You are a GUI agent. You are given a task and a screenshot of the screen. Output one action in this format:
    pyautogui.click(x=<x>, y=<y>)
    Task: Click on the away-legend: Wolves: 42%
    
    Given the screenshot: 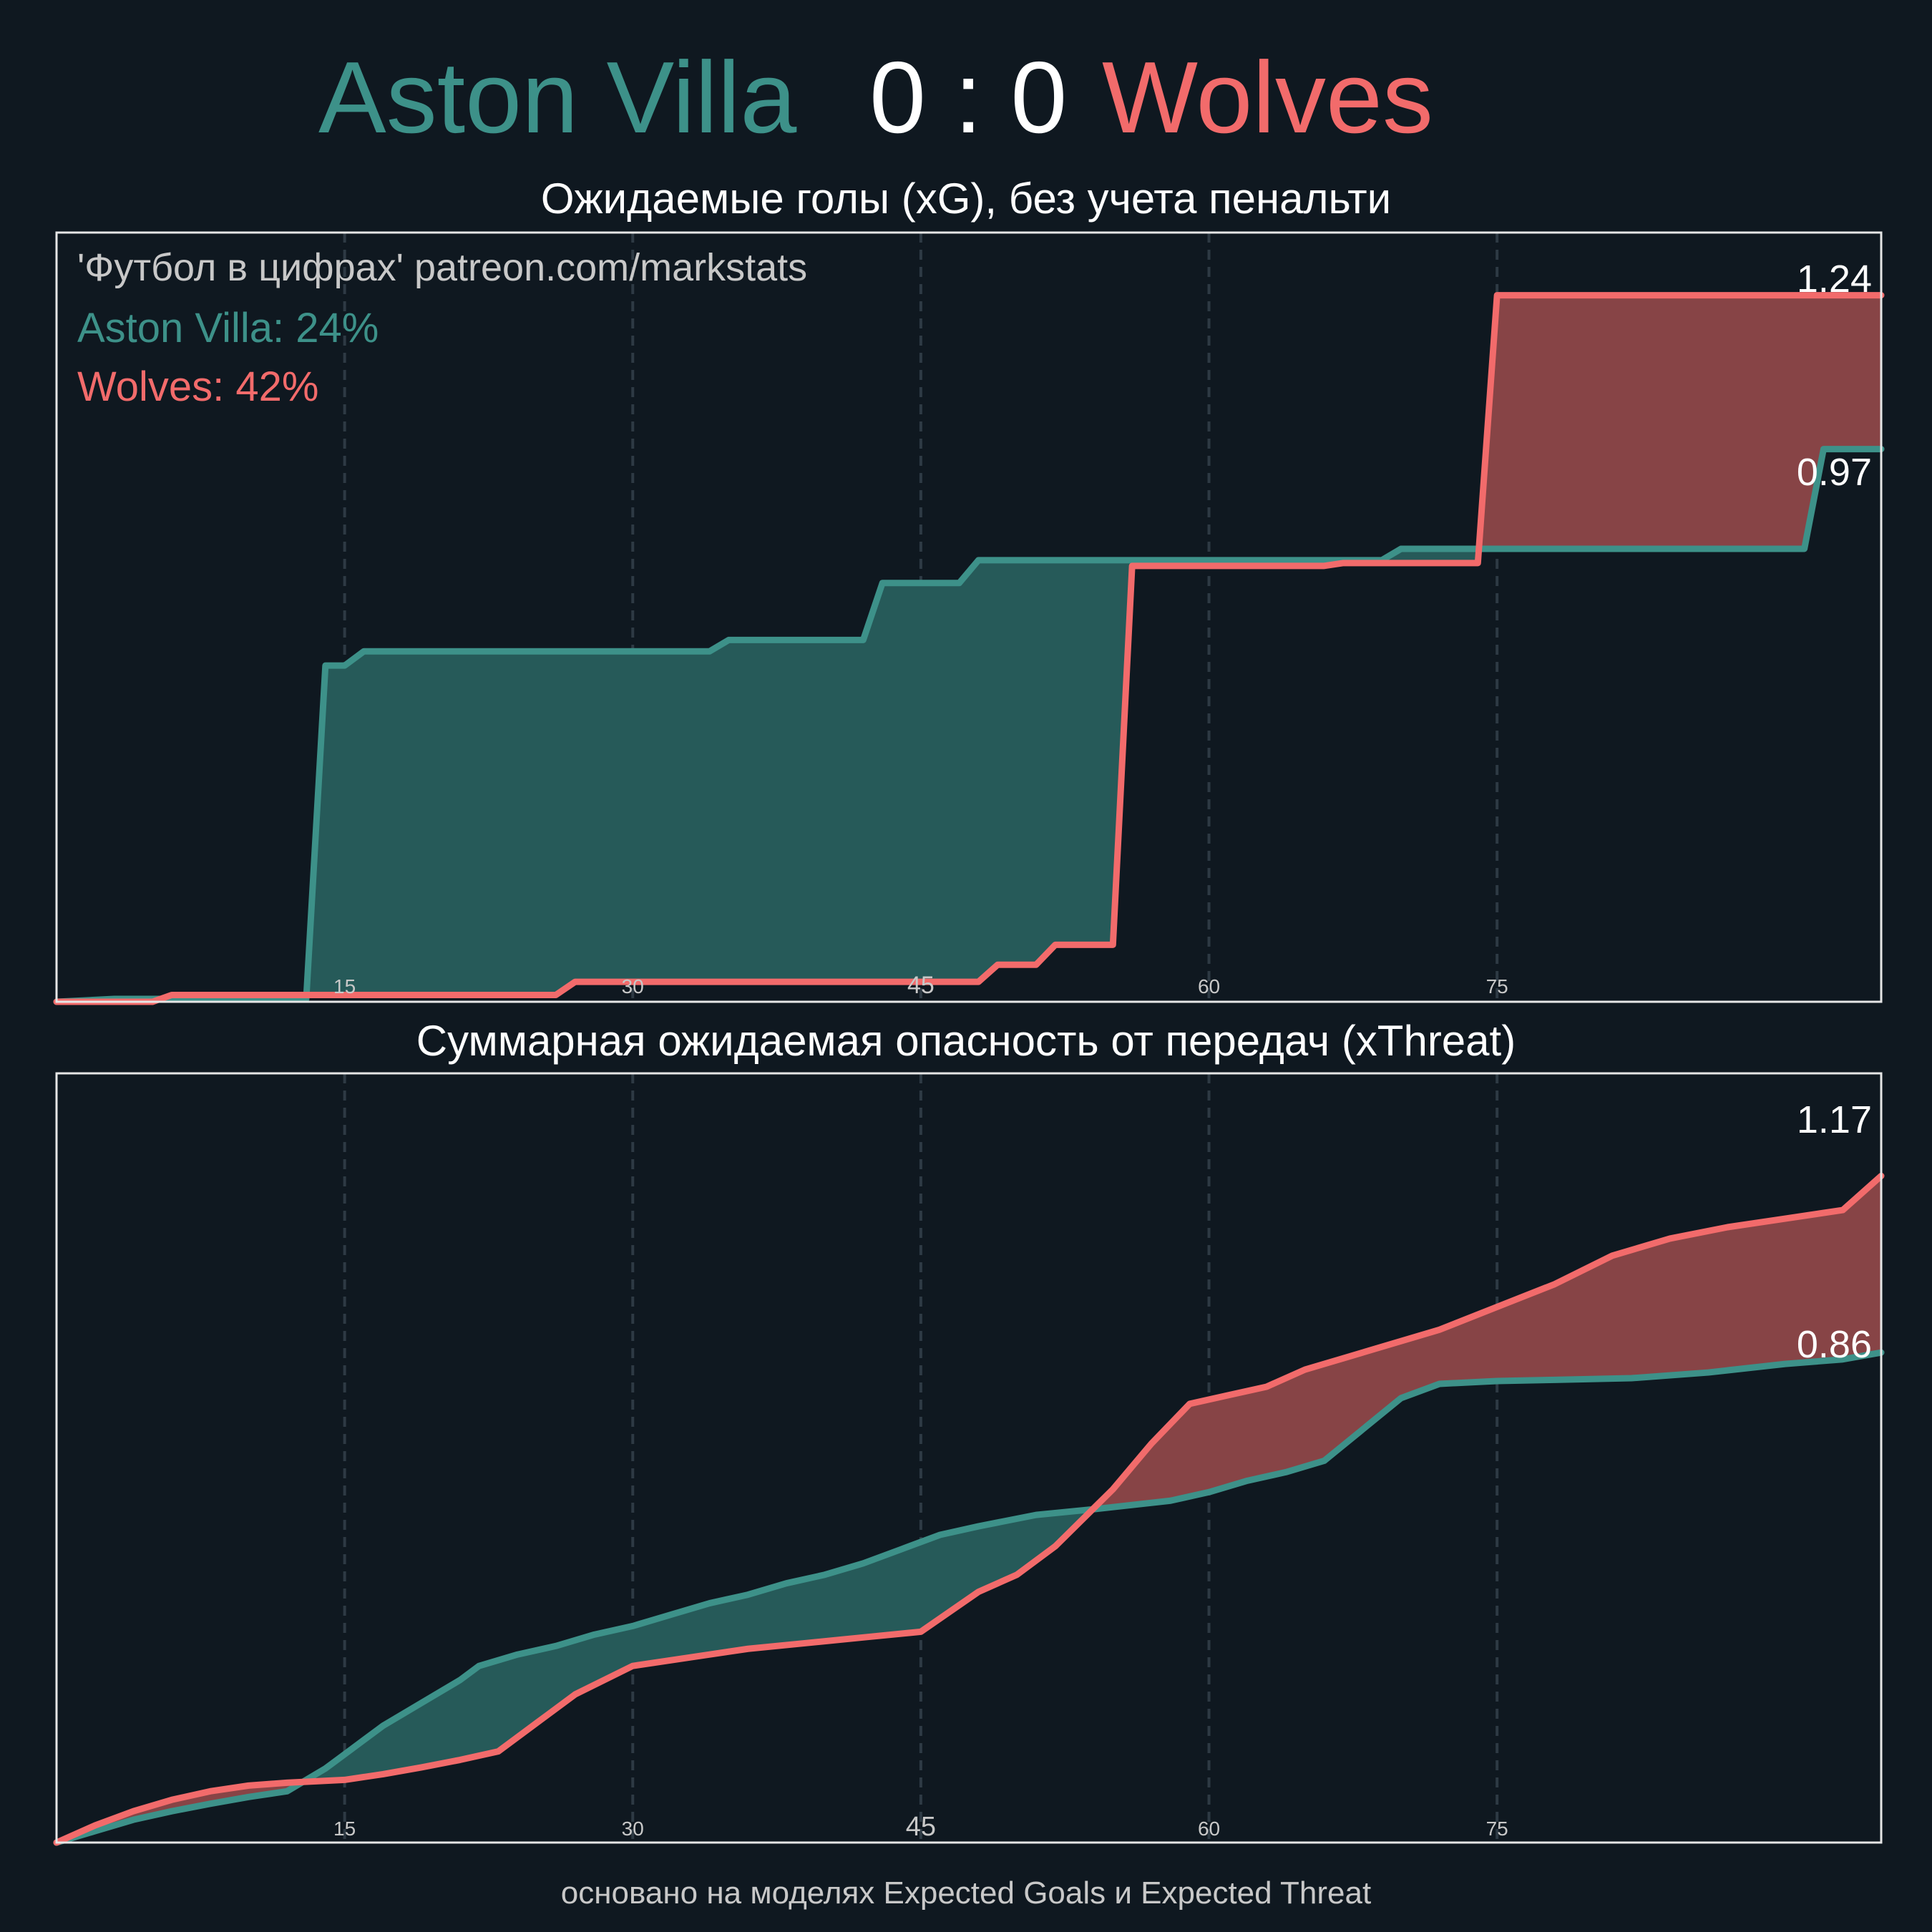 What is the action you would take?
    pyautogui.click(x=197, y=387)
    